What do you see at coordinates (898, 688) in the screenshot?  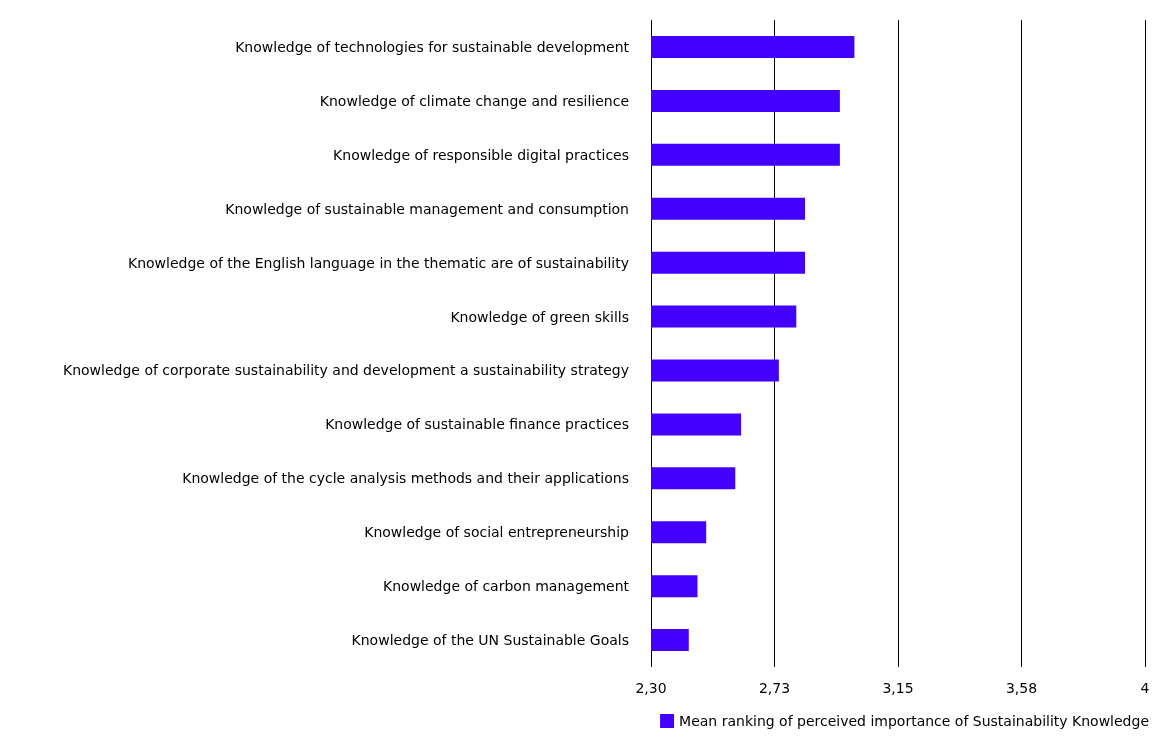 I see `x-tick-label: 3,15` at bounding box center [898, 688].